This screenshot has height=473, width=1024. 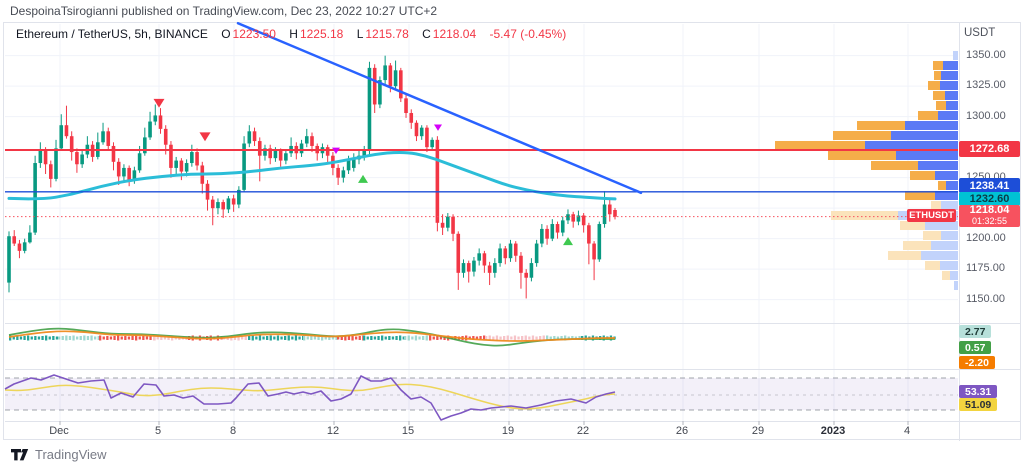 What do you see at coordinates (758, 431) in the screenshot?
I see `time-tick-label: 29` at bounding box center [758, 431].